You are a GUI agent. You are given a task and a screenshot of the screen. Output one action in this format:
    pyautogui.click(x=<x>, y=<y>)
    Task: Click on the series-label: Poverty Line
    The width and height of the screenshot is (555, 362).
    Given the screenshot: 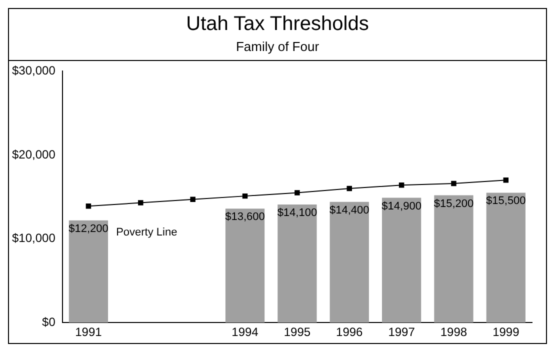 What is the action you would take?
    pyautogui.click(x=147, y=232)
    